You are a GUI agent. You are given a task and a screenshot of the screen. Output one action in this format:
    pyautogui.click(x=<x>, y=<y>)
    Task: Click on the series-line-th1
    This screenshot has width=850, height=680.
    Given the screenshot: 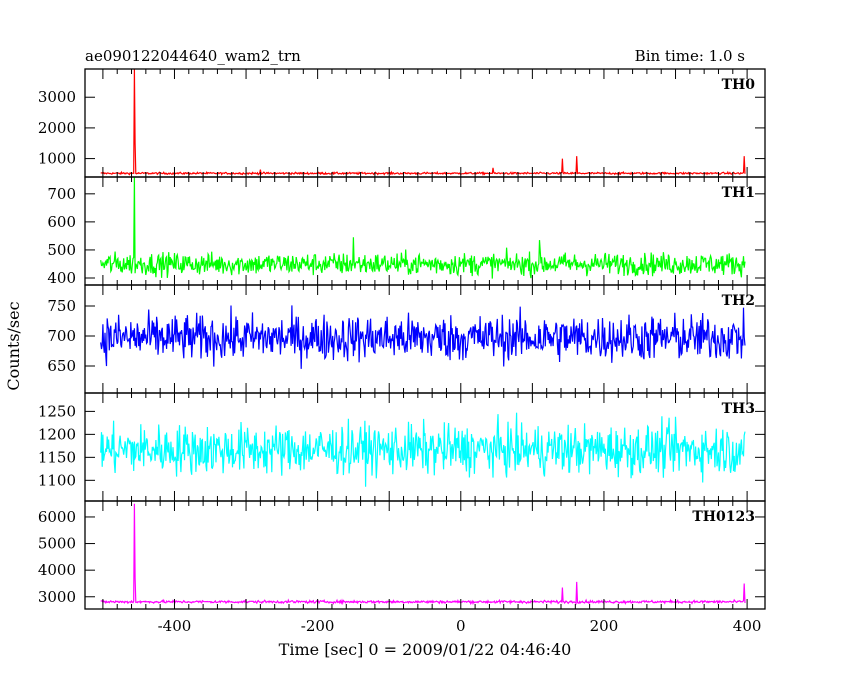 What is the action you would take?
    pyautogui.click(x=423, y=227)
    